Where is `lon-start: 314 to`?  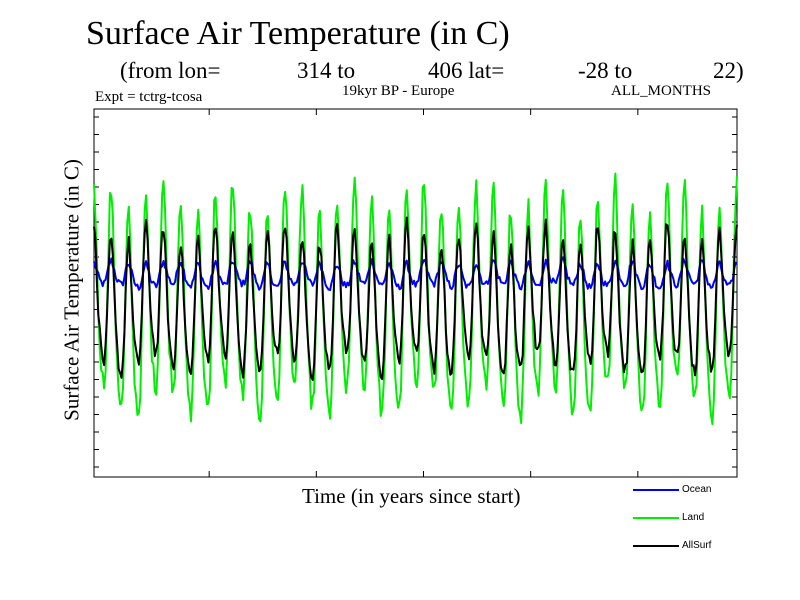 lon-start: 314 to is located at coordinates (326, 70).